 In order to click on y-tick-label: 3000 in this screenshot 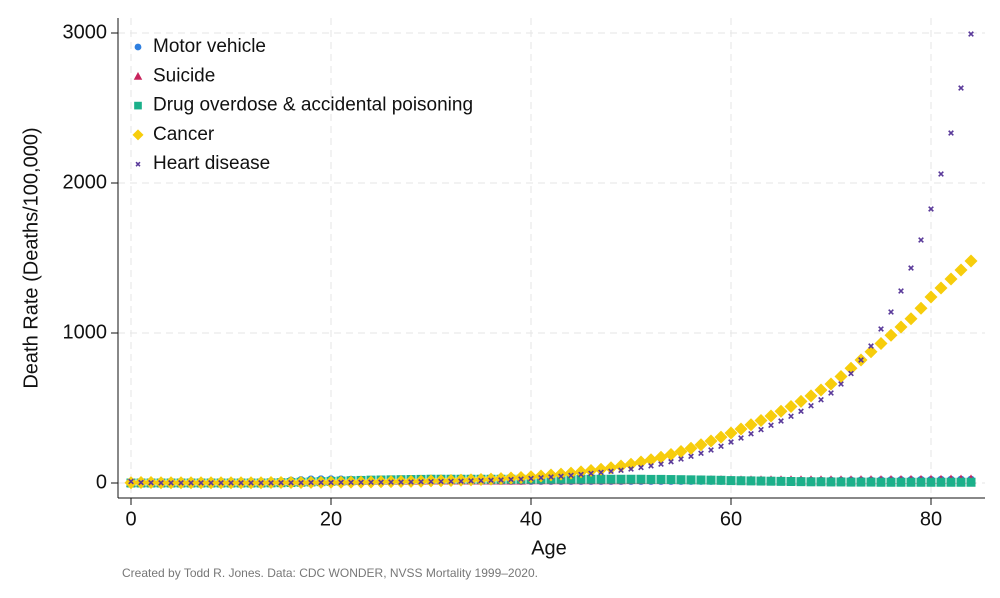, I will do `click(85, 32)`.